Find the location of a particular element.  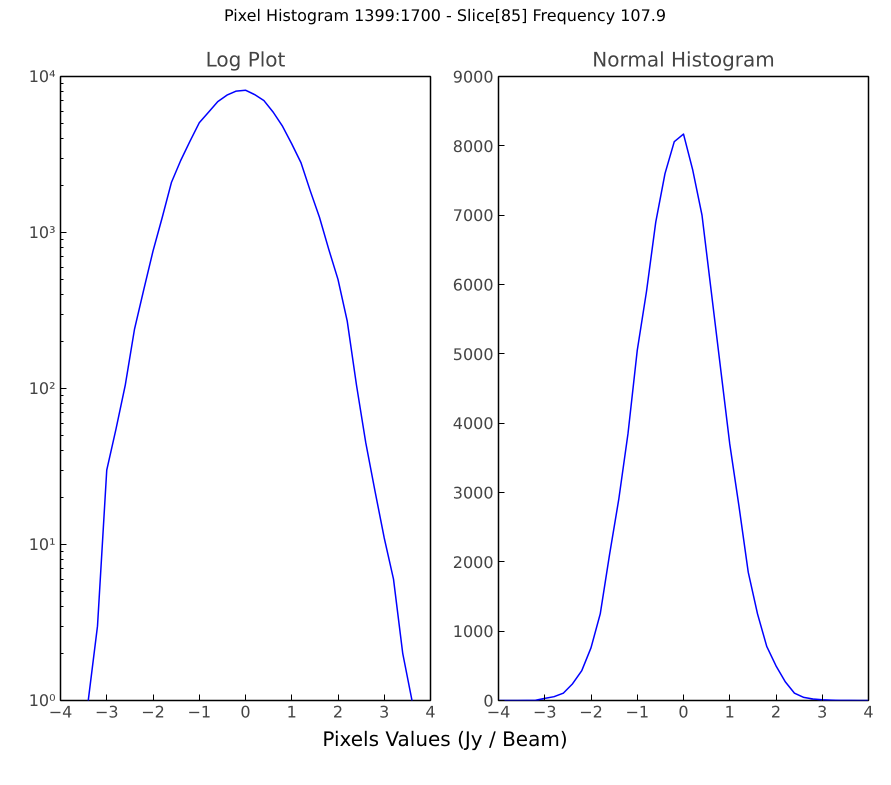

text: Pixels Values (Jy / Beam) is located at coordinates (445, 739).